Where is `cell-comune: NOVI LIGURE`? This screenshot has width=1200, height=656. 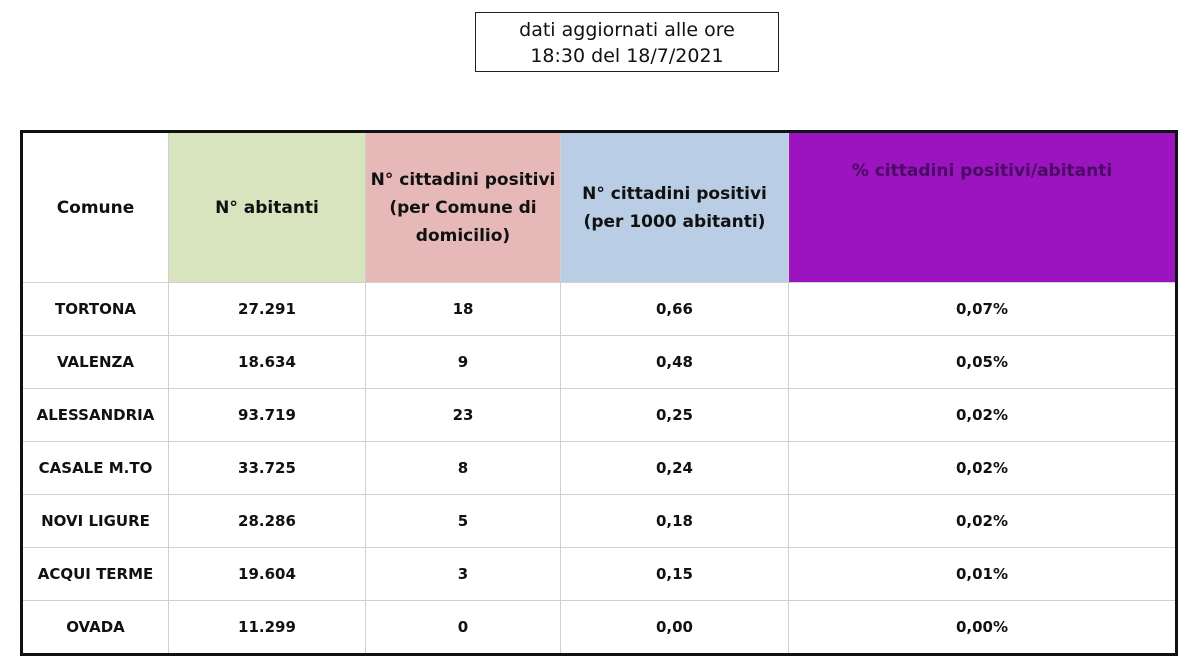 cell-comune: NOVI LIGURE is located at coordinates (95, 521).